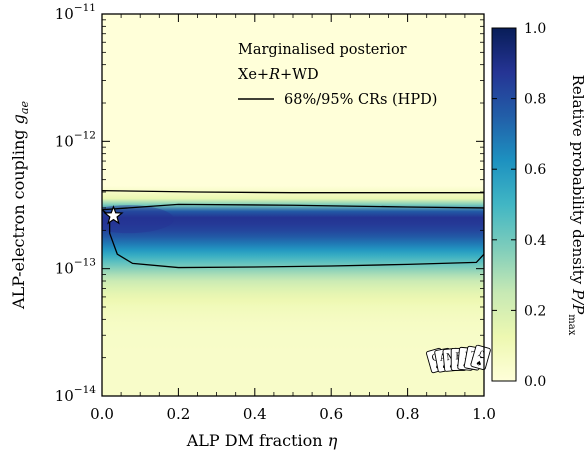  What do you see at coordinates (278, 75) in the screenshot?
I see `legend-dataset: Xe+R+WD` at bounding box center [278, 75].